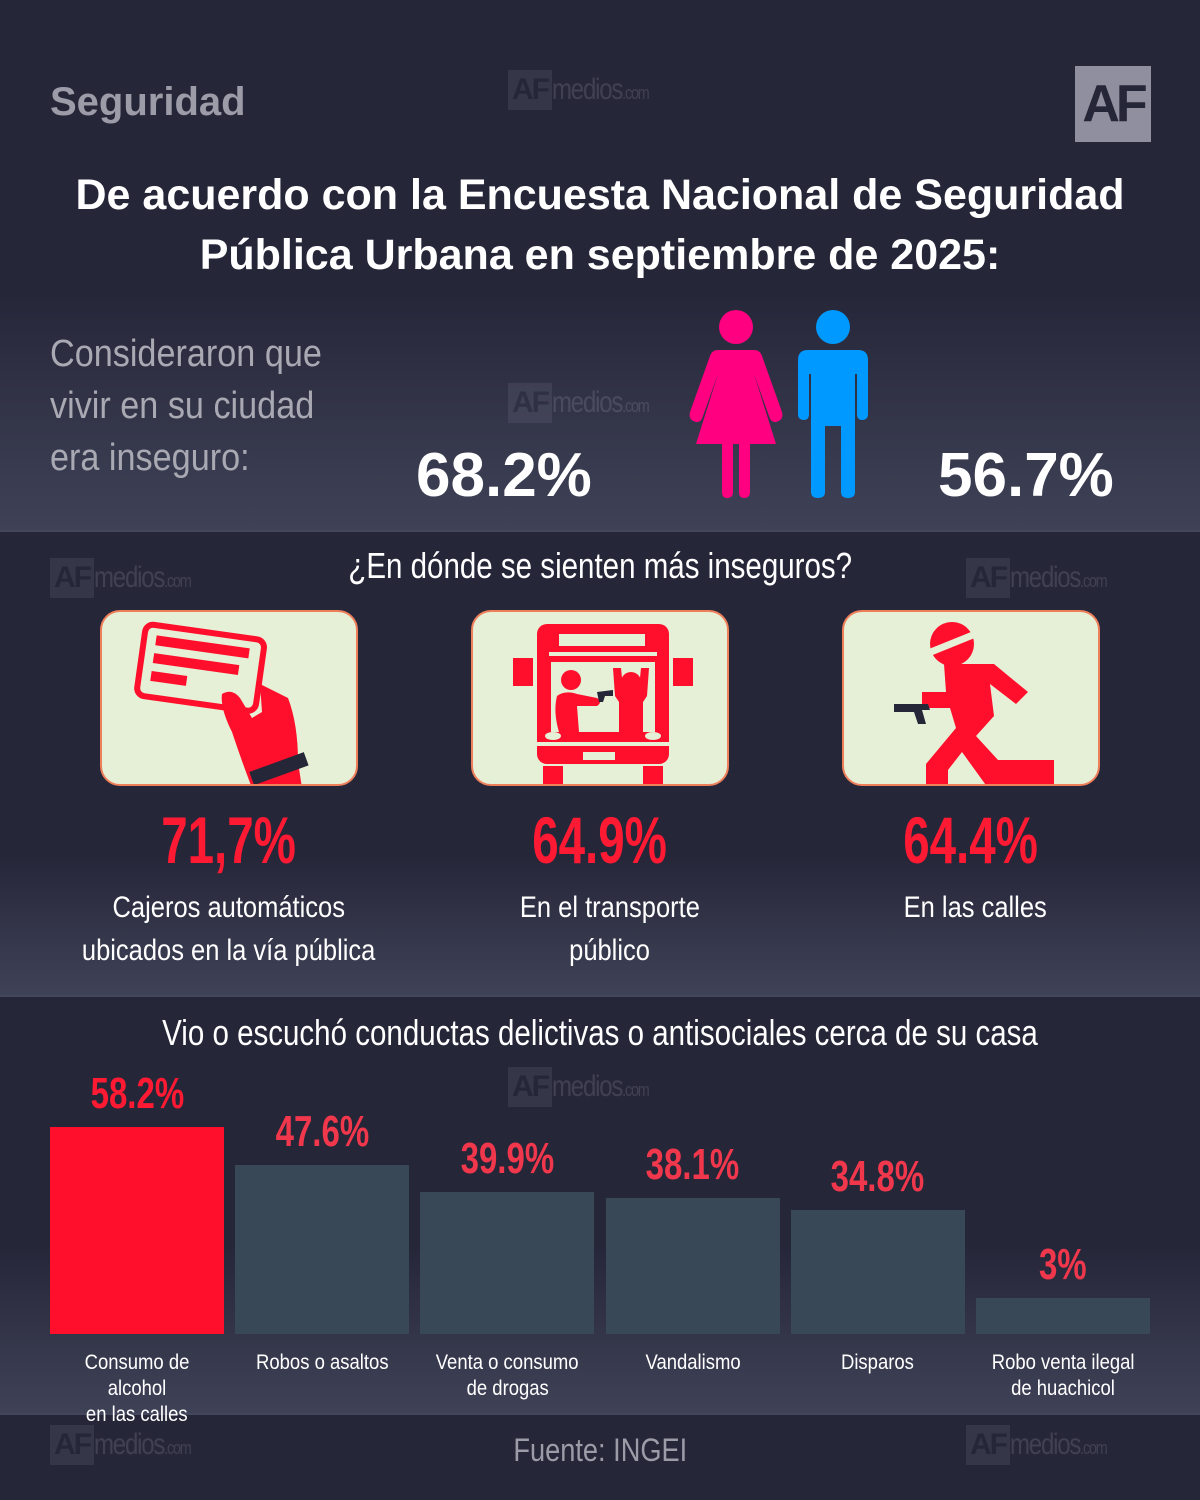 The image size is (1200, 1500). Describe the element at coordinates (600, 255) in the screenshot. I see `headline-line-2: Pública Urbana en septiembre de 2025:` at that location.